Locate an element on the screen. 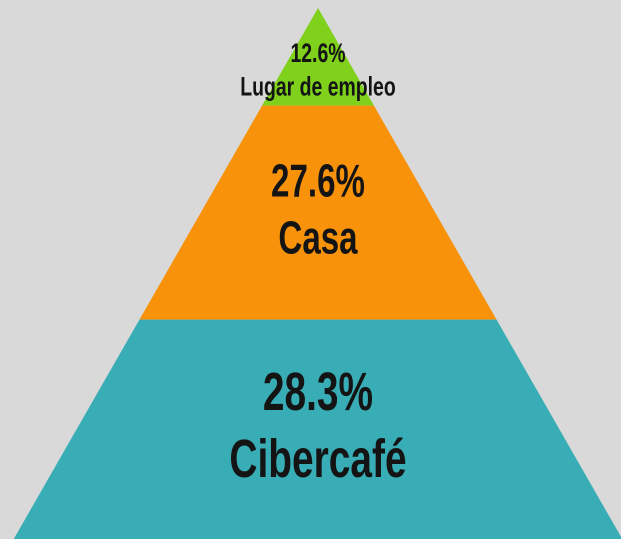  value-label: 28.3% is located at coordinates (318, 391).